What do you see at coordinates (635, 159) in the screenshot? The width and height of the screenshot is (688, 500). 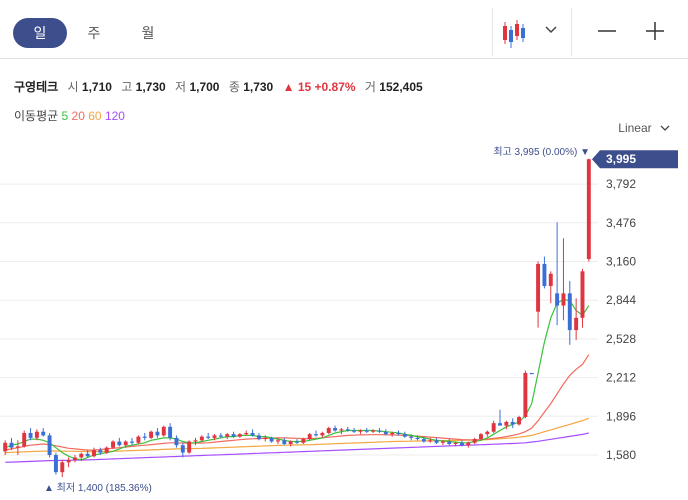 I see `current-price-tag` at bounding box center [635, 159].